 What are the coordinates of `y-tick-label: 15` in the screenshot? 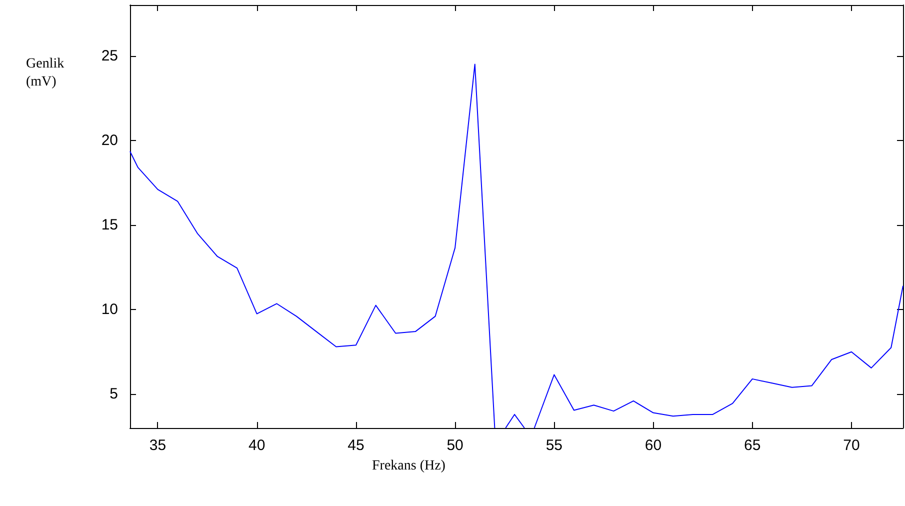 It's located at (109, 225).